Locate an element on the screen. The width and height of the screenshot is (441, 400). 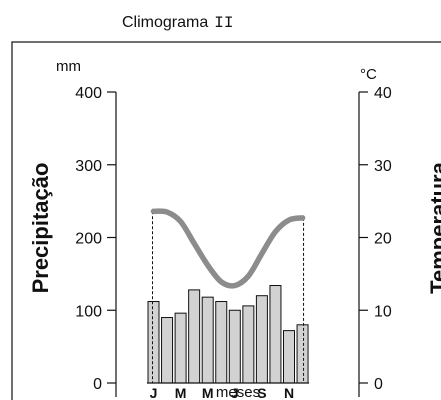
right-axis-ticks: 0 10 20 30 40 is located at coordinates (375, 239).